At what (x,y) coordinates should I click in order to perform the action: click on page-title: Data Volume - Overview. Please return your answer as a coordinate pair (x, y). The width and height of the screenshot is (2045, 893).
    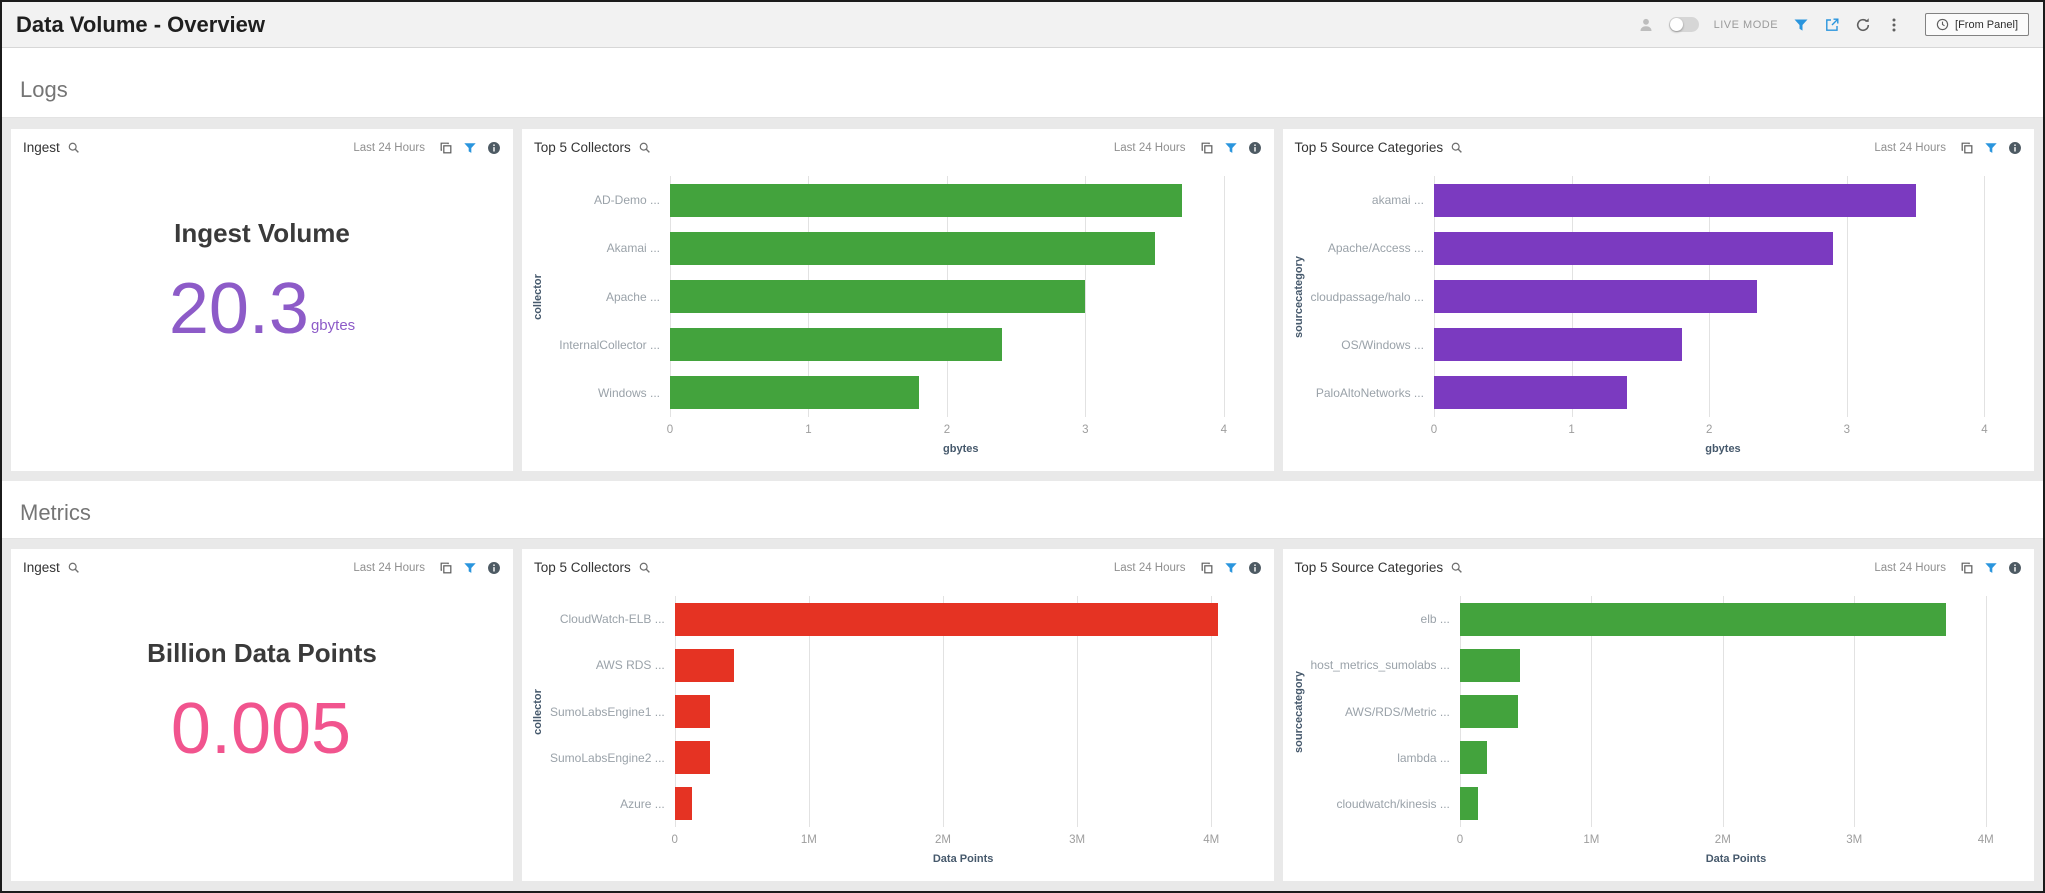
    Looking at the image, I should click on (141, 24).